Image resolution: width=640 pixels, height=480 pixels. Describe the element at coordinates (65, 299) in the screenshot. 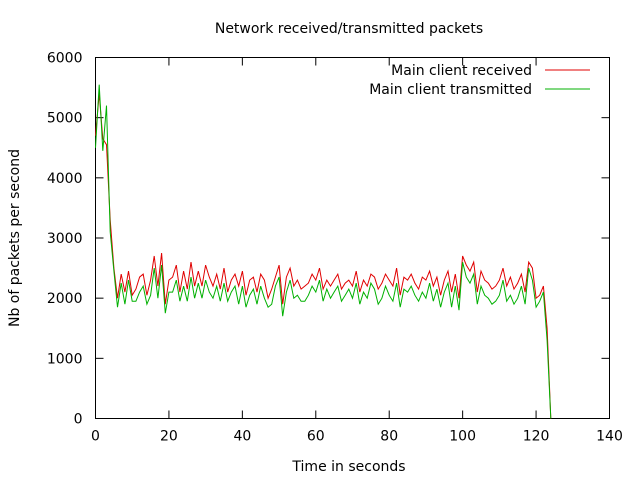

I see `y-tick-label: 2000` at that location.